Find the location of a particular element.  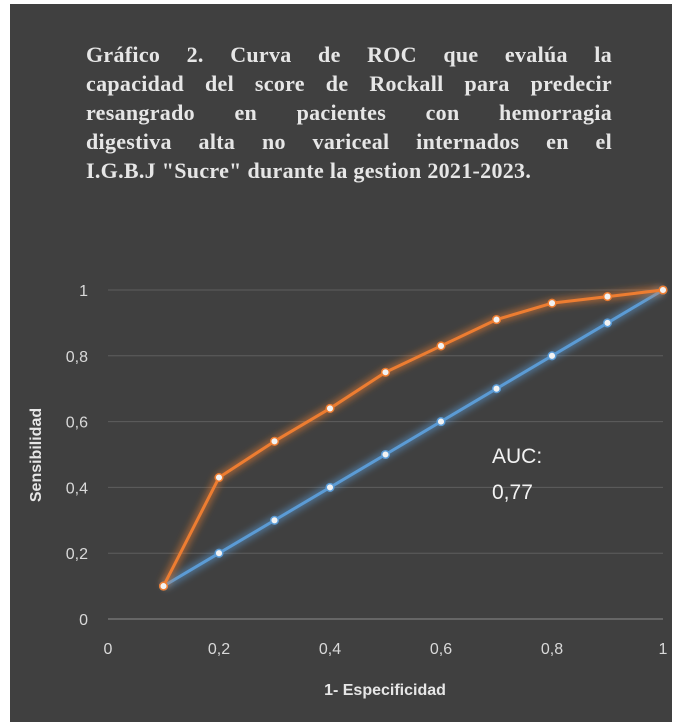

y-axis: 0 0,2 0,4 0,6 0,8 1 is located at coordinates (77, 456).